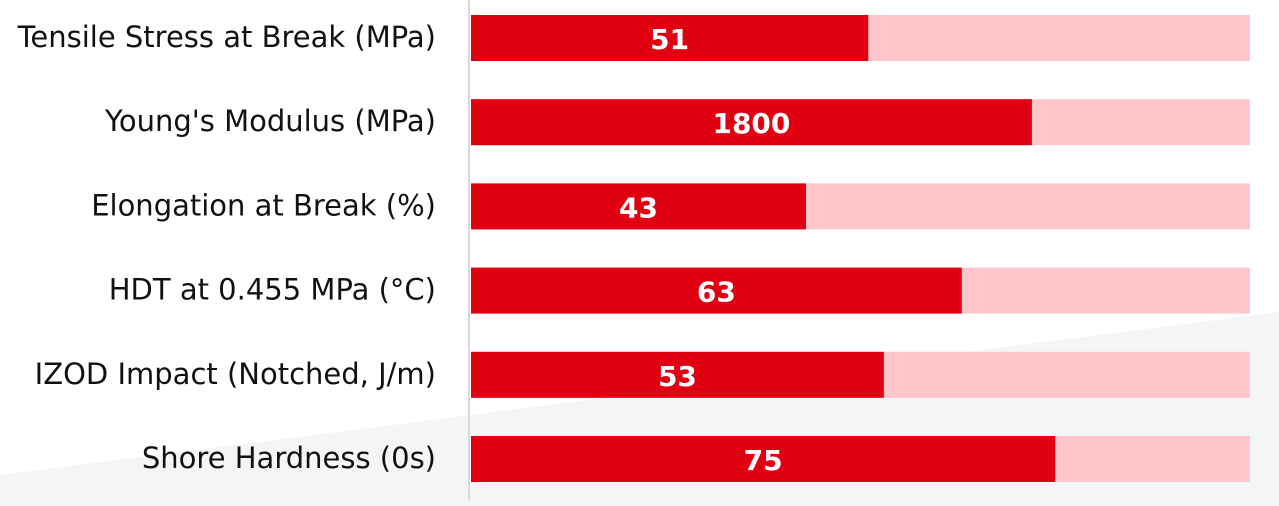  What do you see at coordinates (270, 121) in the screenshot?
I see `category-label: Young's Modulus (MPa)` at bounding box center [270, 121].